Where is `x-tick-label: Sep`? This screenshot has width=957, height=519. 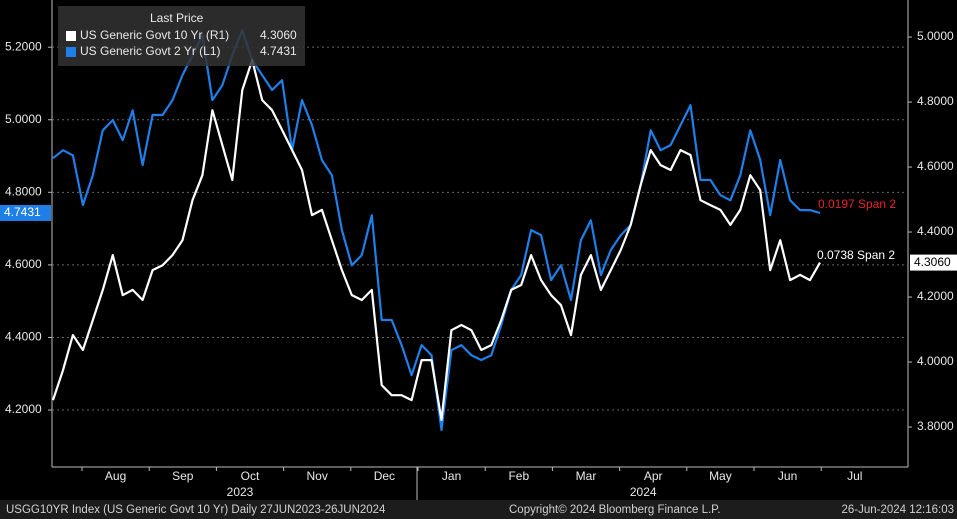 x-tick-label: Sep is located at coordinates (183, 476).